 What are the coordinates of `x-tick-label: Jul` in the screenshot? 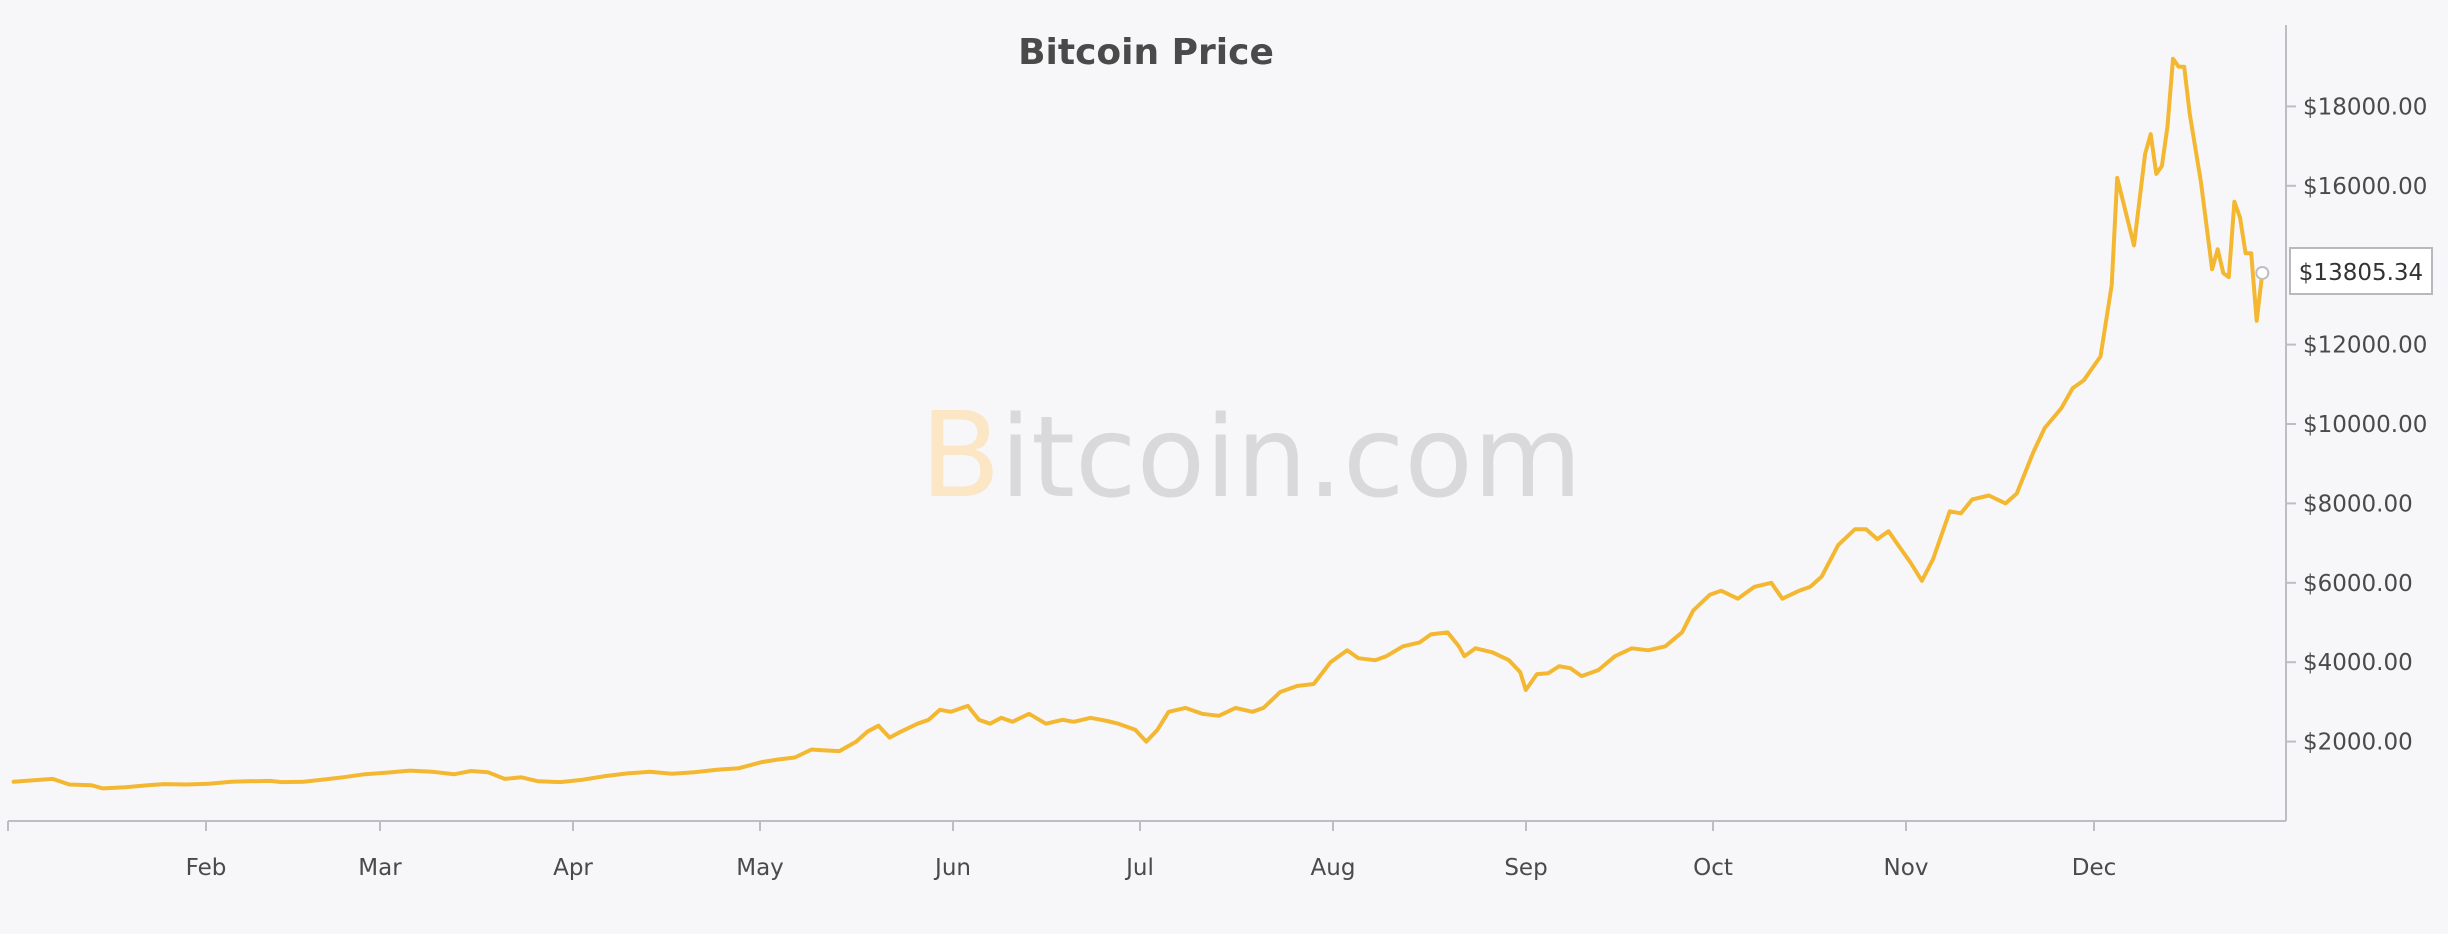 It's located at (1139, 868).